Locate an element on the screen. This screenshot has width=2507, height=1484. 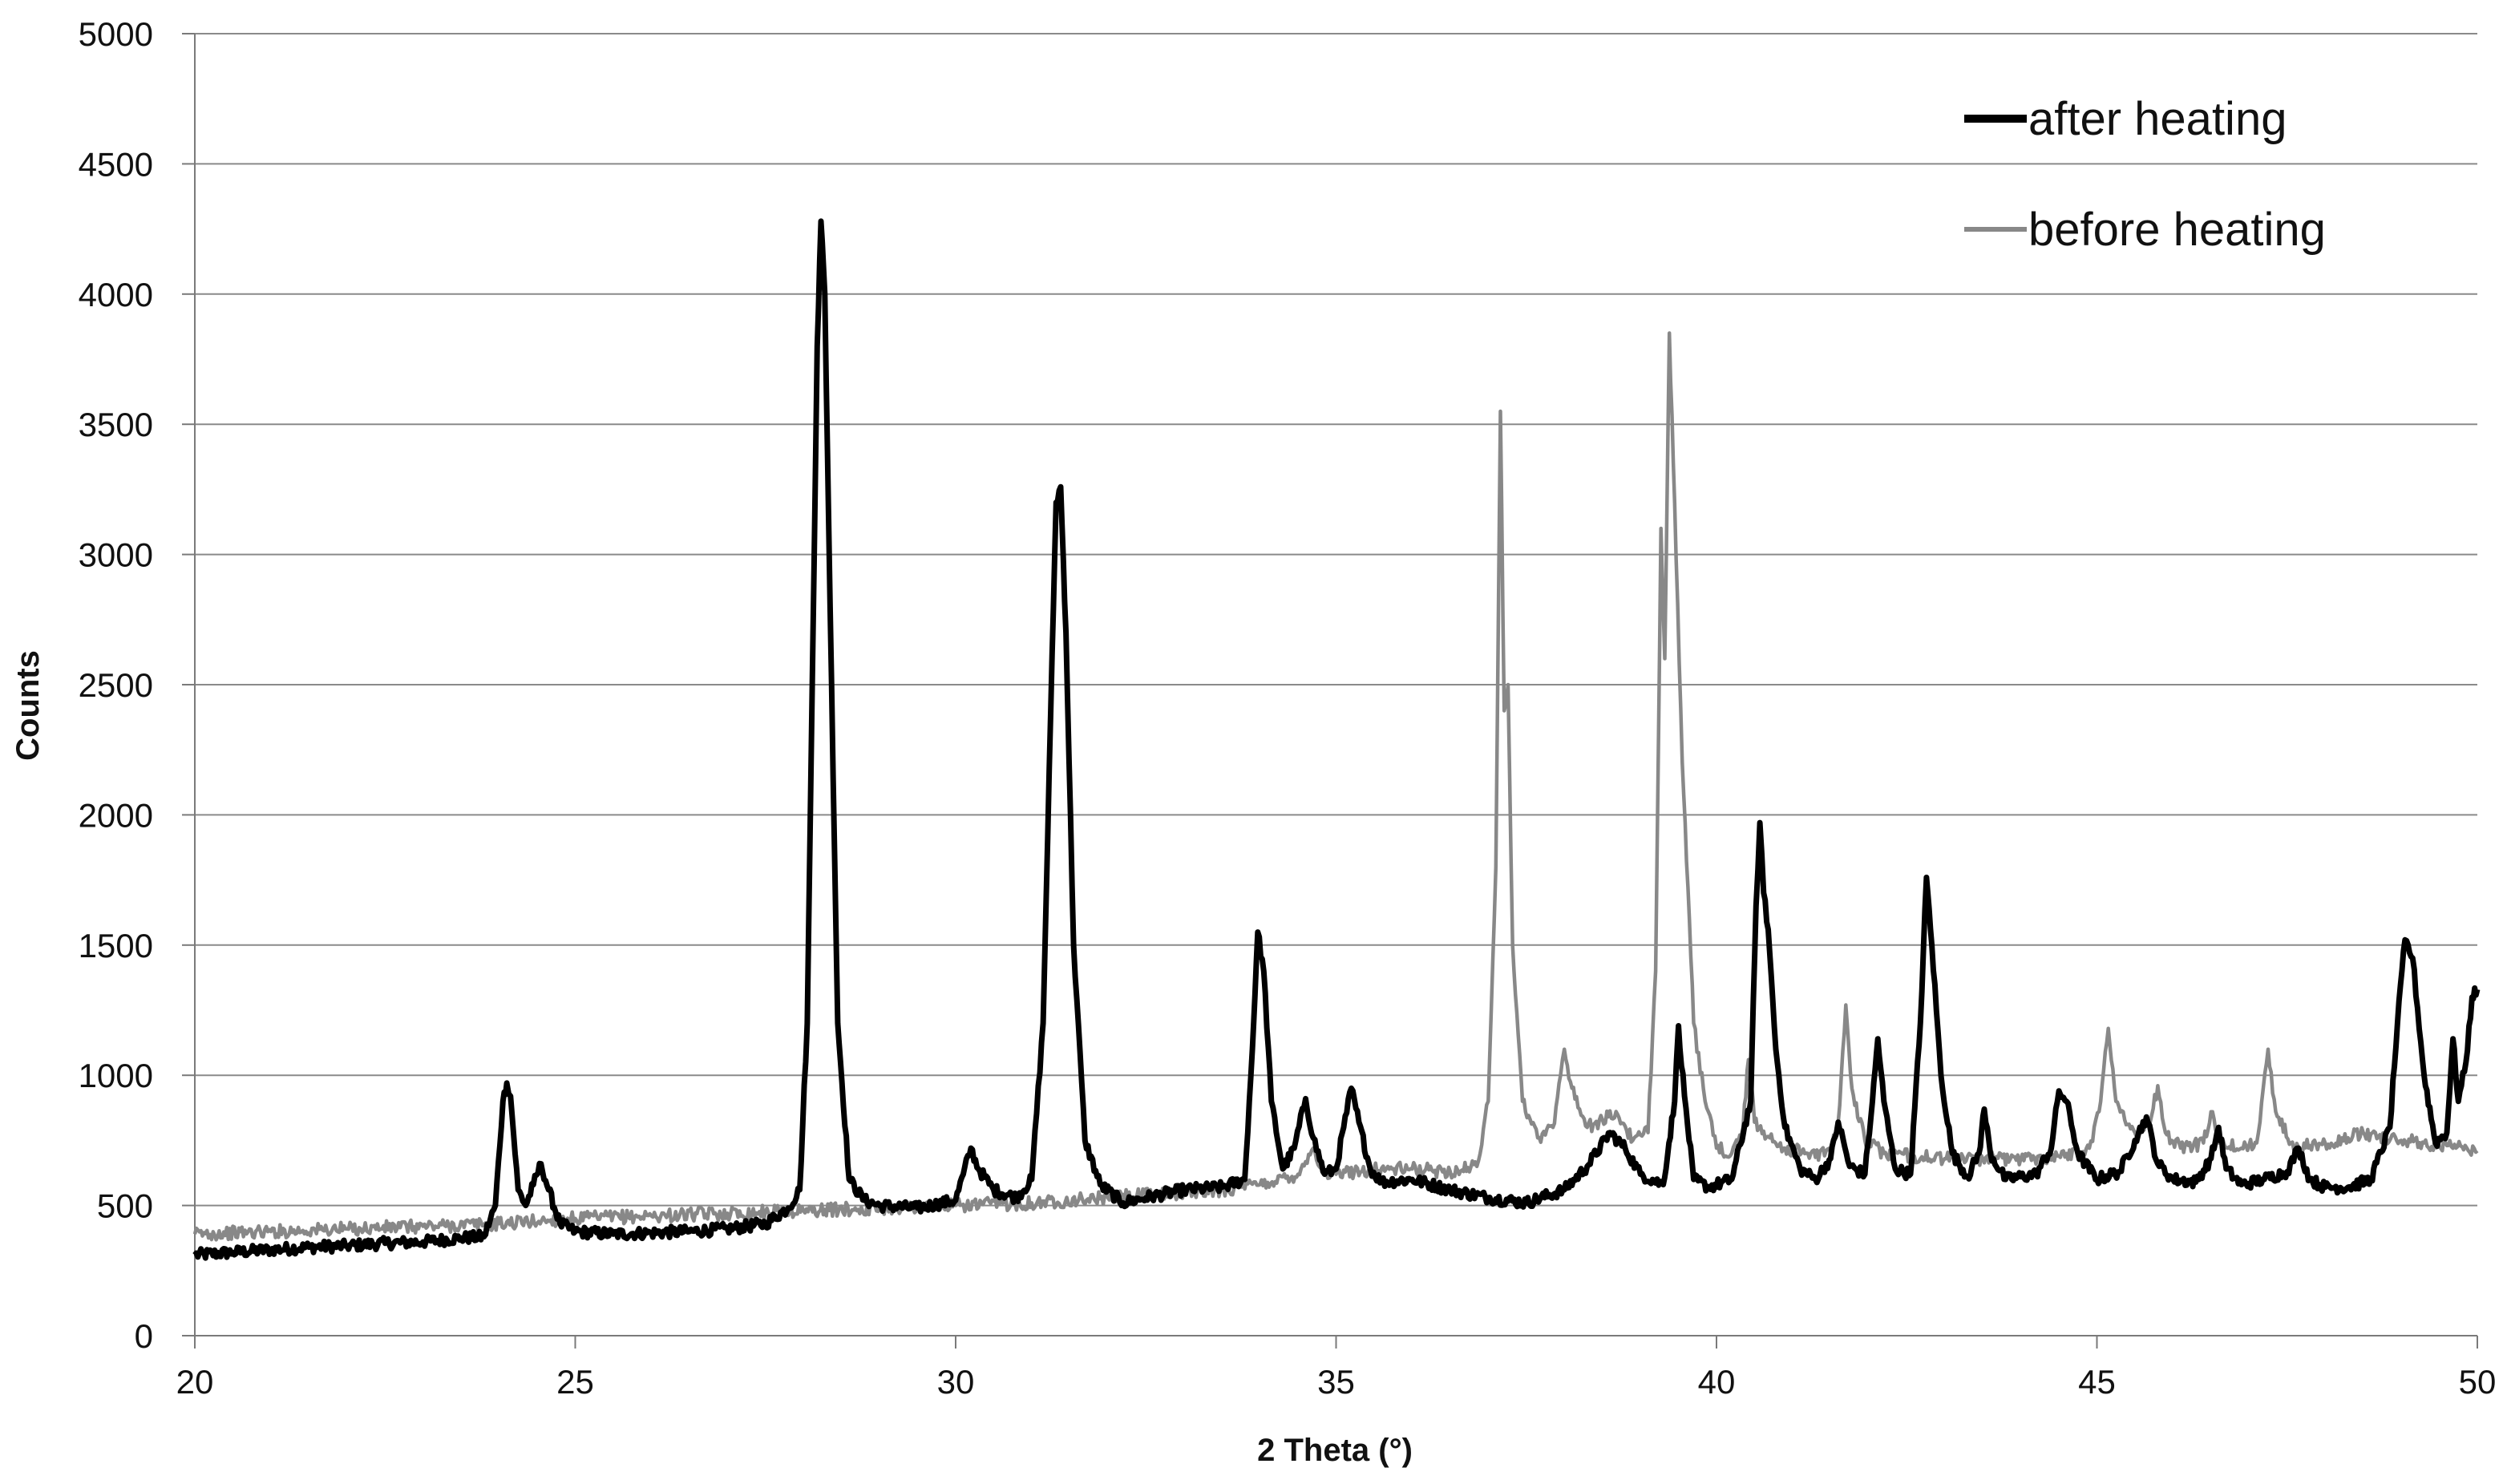
legend-label-before-heating: before heating is located at coordinates (2177, 230).